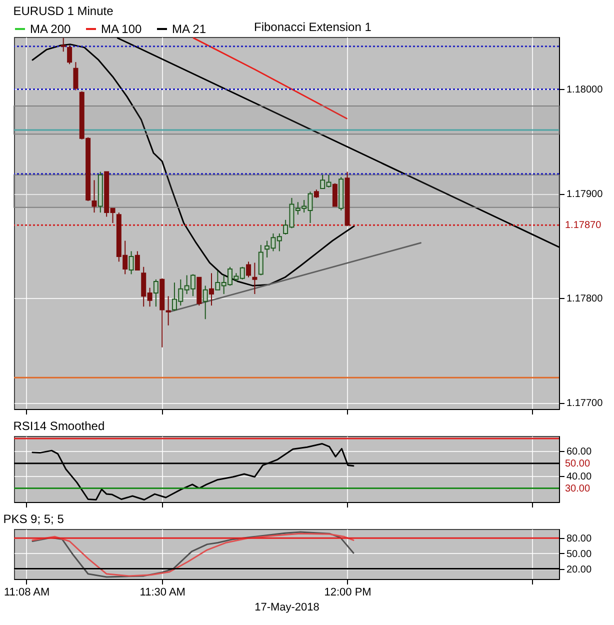  I want to click on legend-label: MA 100, so click(121, 29).